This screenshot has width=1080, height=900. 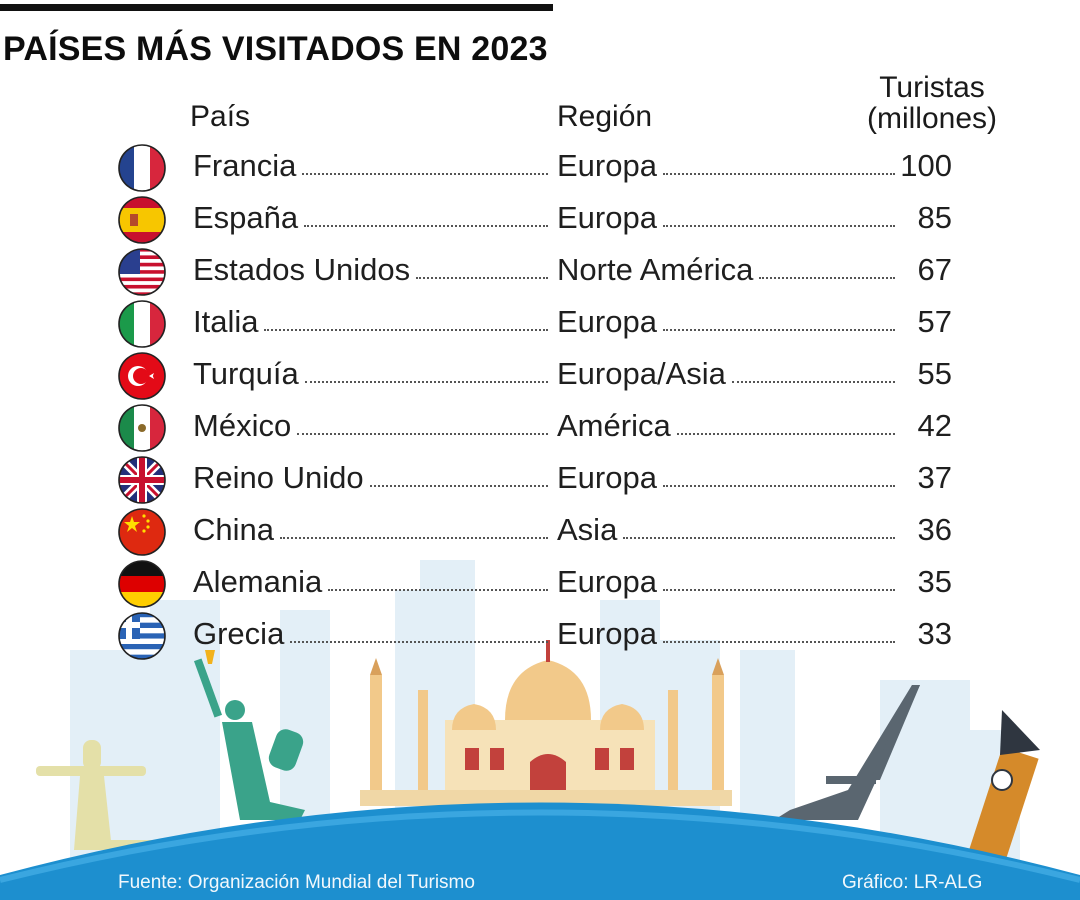 I want to click on tourists-value: 42, so click(x=934, y=425).